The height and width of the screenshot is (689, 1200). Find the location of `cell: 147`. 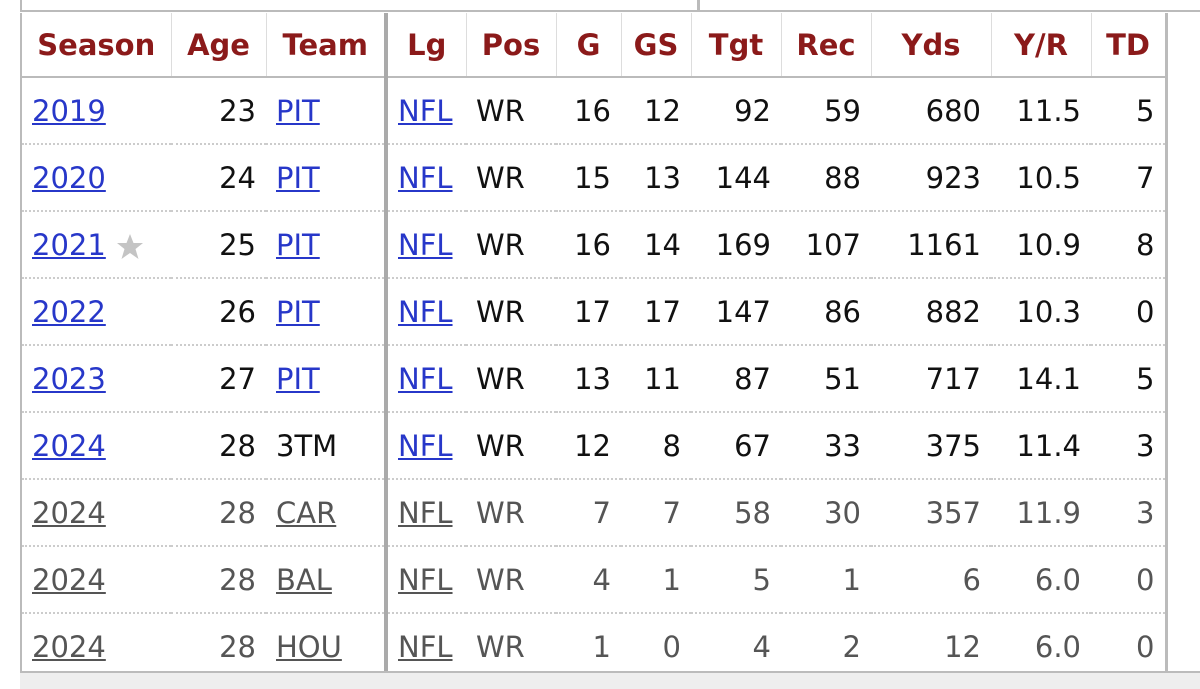

cell: 147 is located at coordinates (736, 312).